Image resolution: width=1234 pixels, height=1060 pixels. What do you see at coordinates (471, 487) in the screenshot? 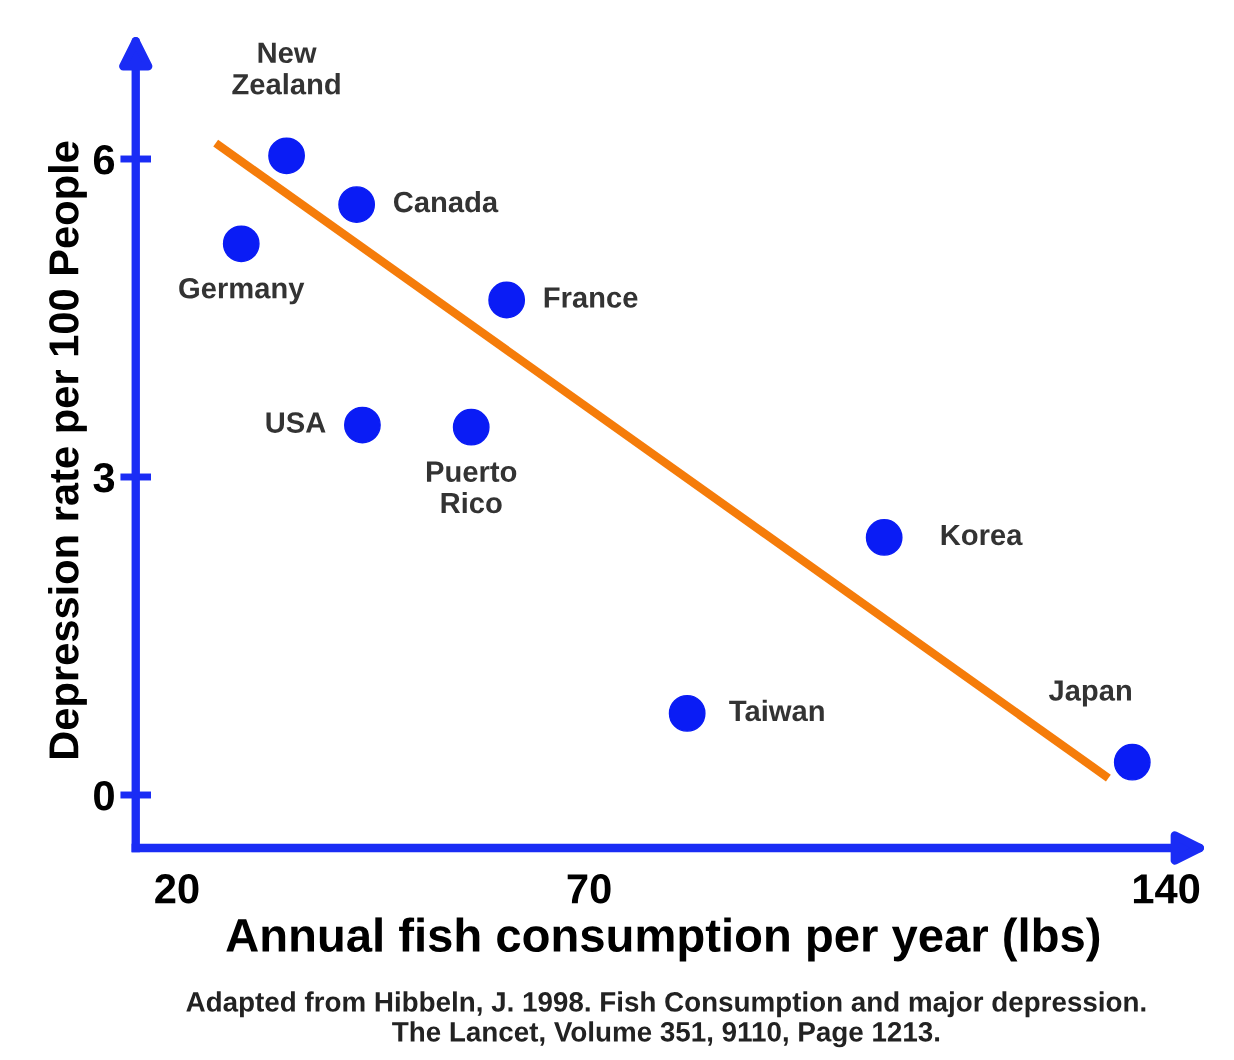
I see `annotation: Puerto Rico` at bounding box center [471, 487].